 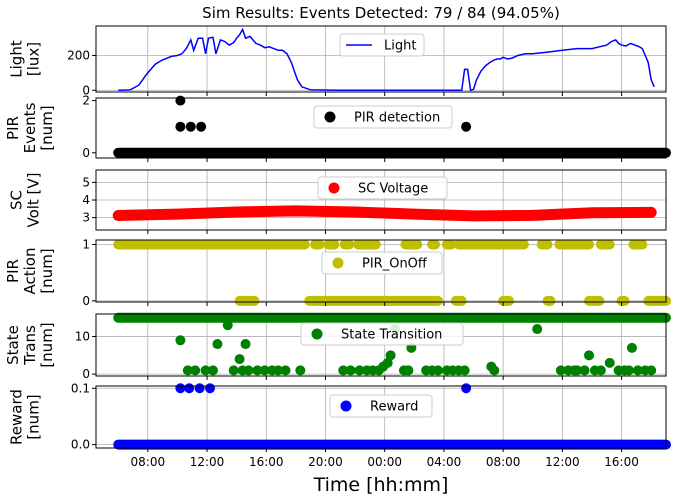 What do you see at coordinates (34, 59) in the screenshot?
I see `y-axis-label: [lux]` at bounding box center [34, 59].